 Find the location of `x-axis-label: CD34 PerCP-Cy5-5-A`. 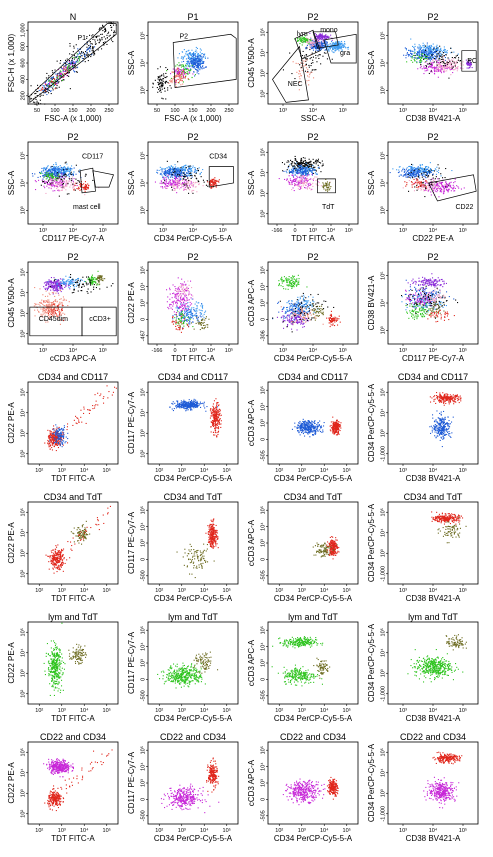

x-axis-label: CD34 PerCP-Cy5-5-A is located at coordinates (193, 238).